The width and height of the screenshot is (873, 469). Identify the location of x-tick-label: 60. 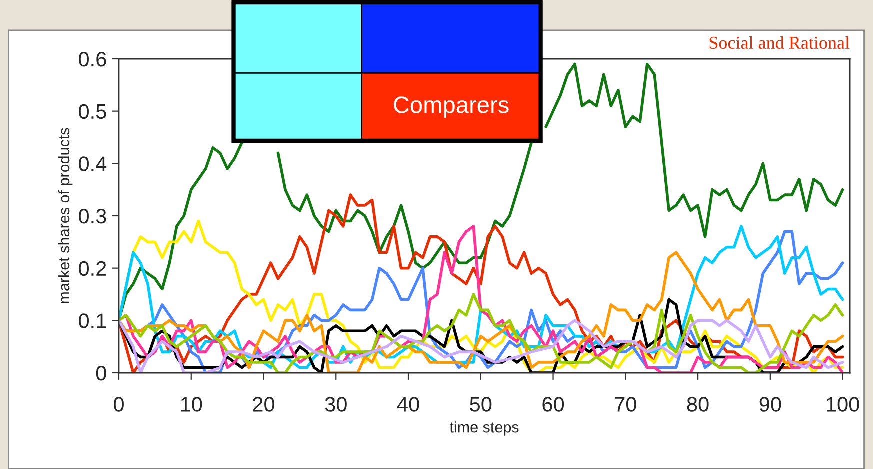
(553, 404).